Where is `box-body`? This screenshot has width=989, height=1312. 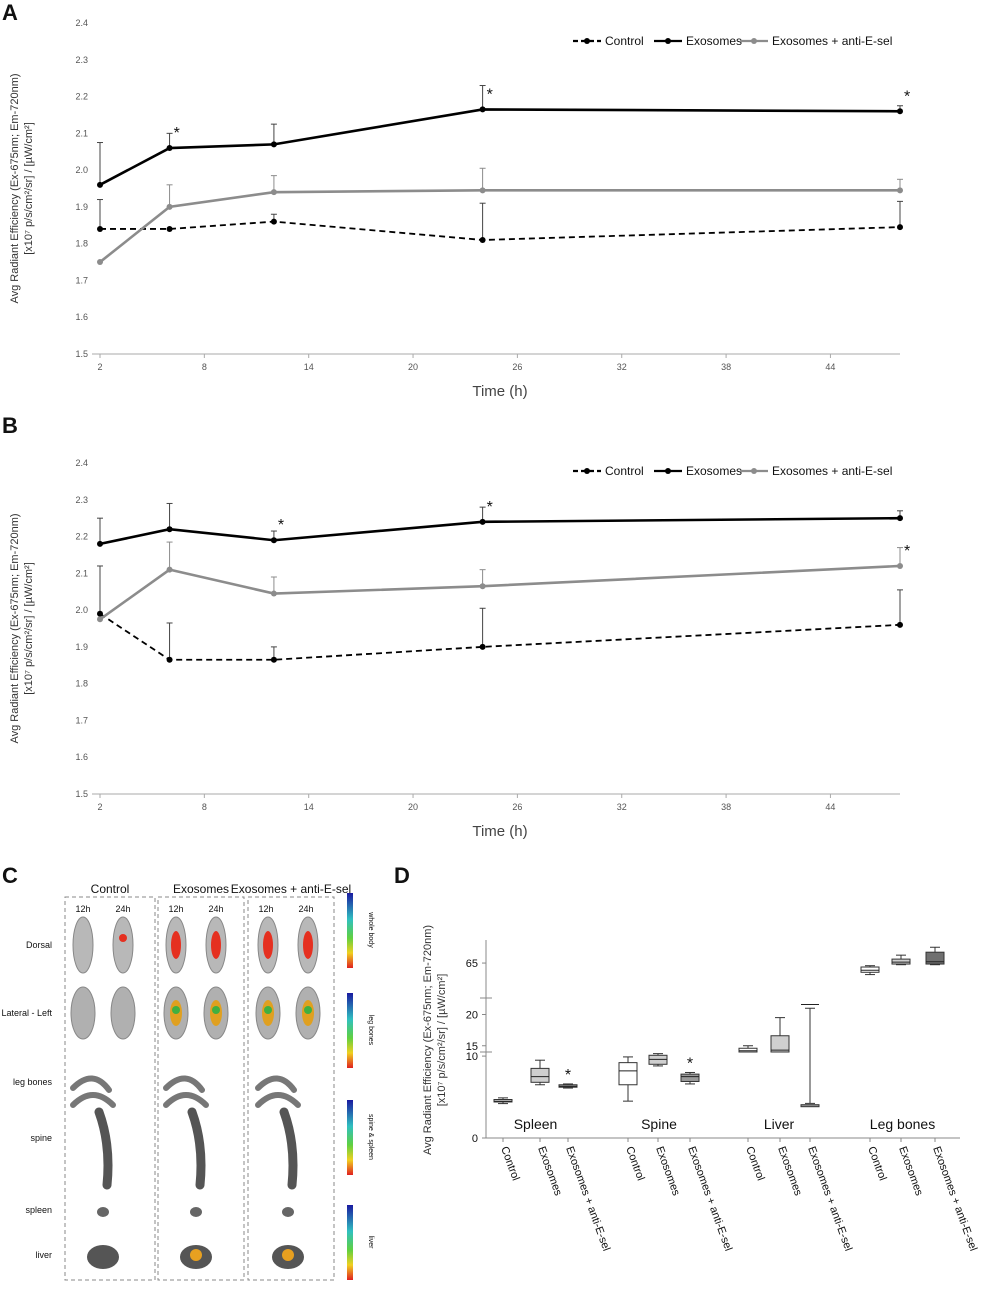 box-body is located at coordinates (628, 1074).